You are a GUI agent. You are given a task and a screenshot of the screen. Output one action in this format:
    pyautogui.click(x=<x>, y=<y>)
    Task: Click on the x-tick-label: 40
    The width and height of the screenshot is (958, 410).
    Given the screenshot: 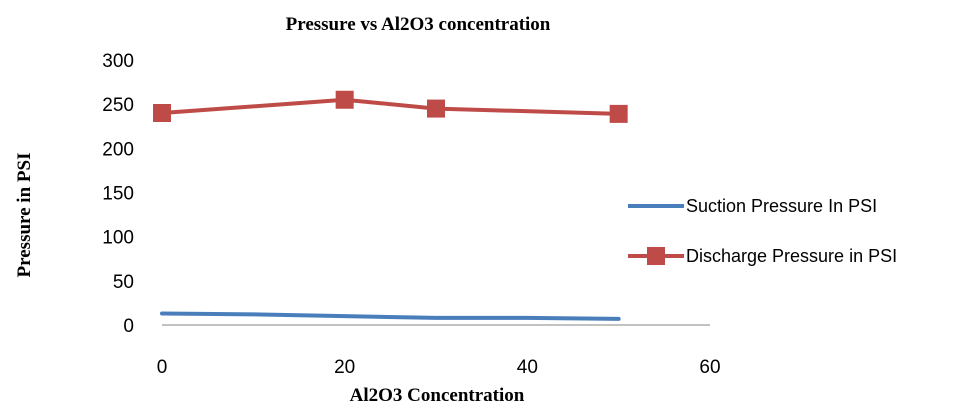 What is the action you would take?
    pyautogui.click(x=527, y=367)
    